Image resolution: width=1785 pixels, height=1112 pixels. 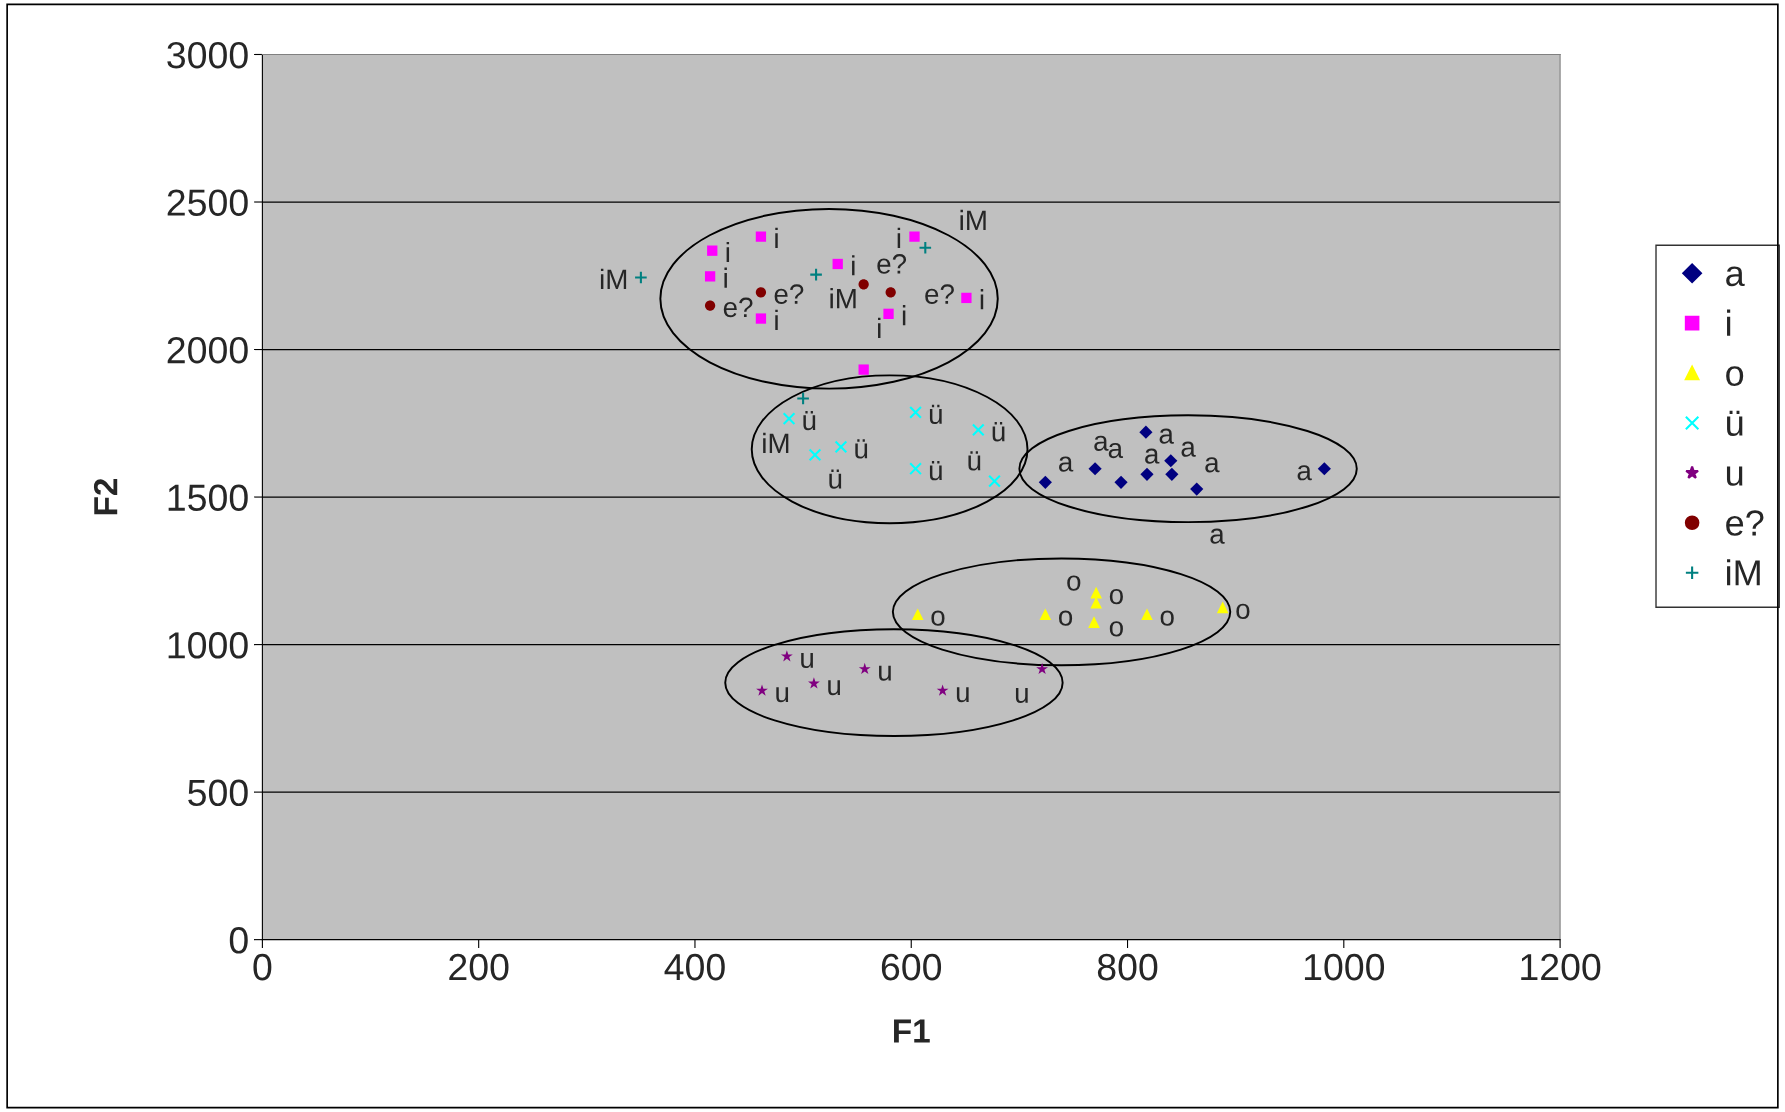 What do you see at coordinates (479, 967) in the screenshot?
I see `x-tick-label: 200` at bounding box center [479, 967].